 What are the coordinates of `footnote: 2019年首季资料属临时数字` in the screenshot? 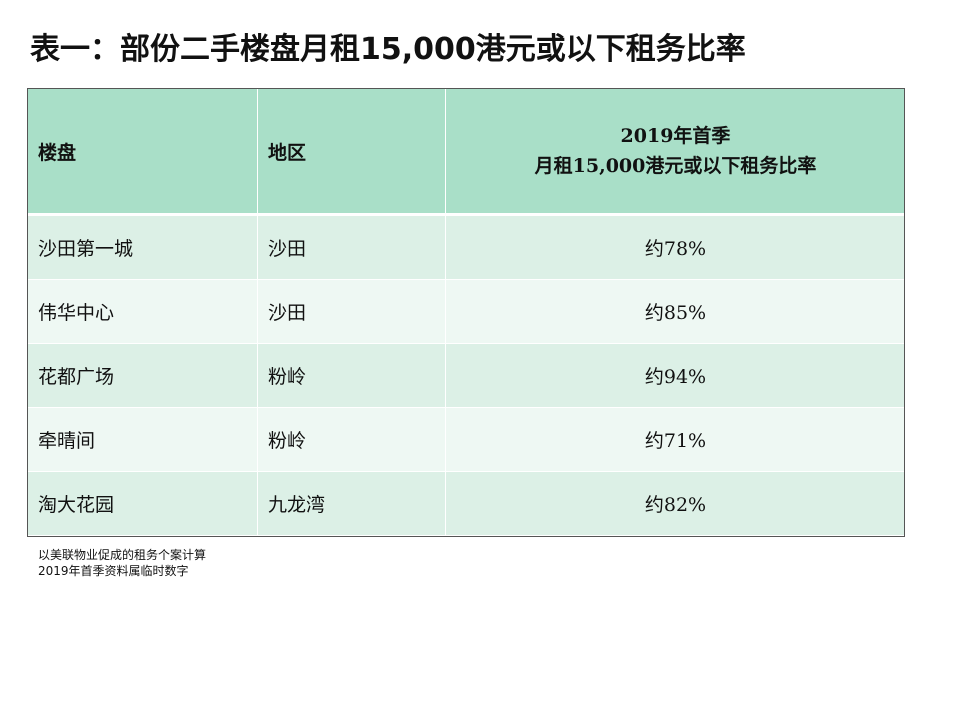 It's located at (113, 571).